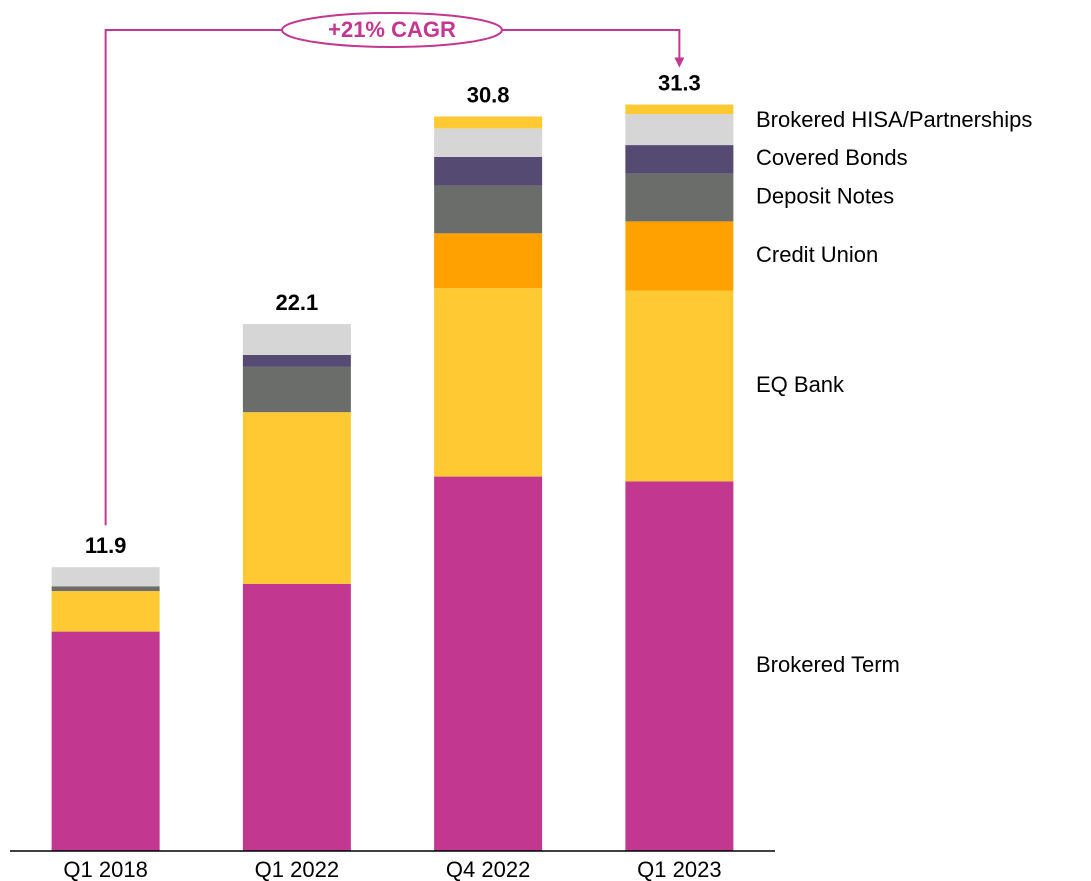 Image resolution: width=1091 pixels, height=881 pixels. I want to click on legend-label: Brokered Term, so click(828, 664).